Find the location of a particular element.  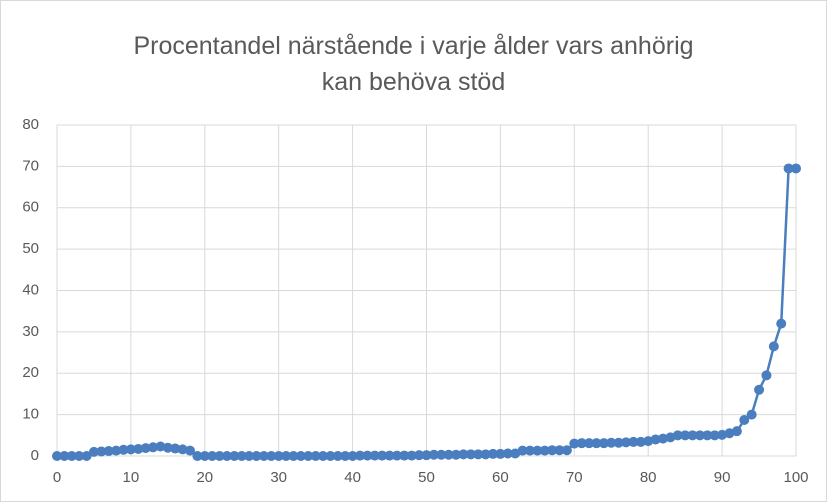

y-tick-label: 70 is located at coordinates (30, 165).